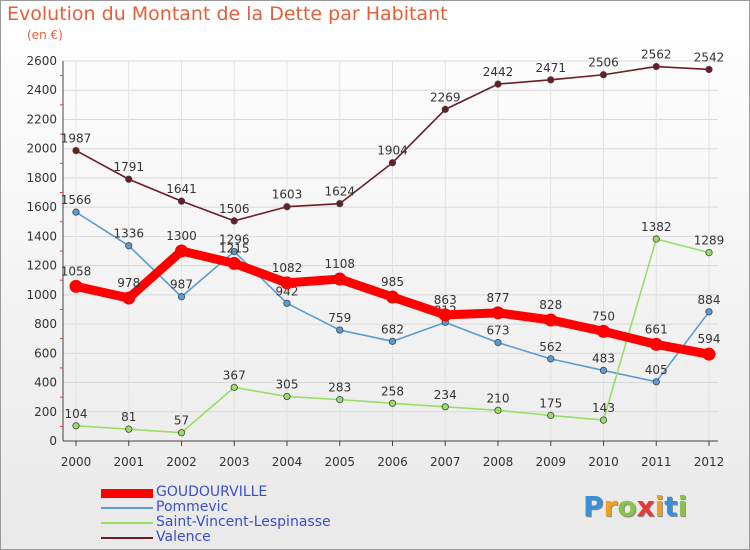  I want to click on x-tick-label: 2008, so click(498, 462).